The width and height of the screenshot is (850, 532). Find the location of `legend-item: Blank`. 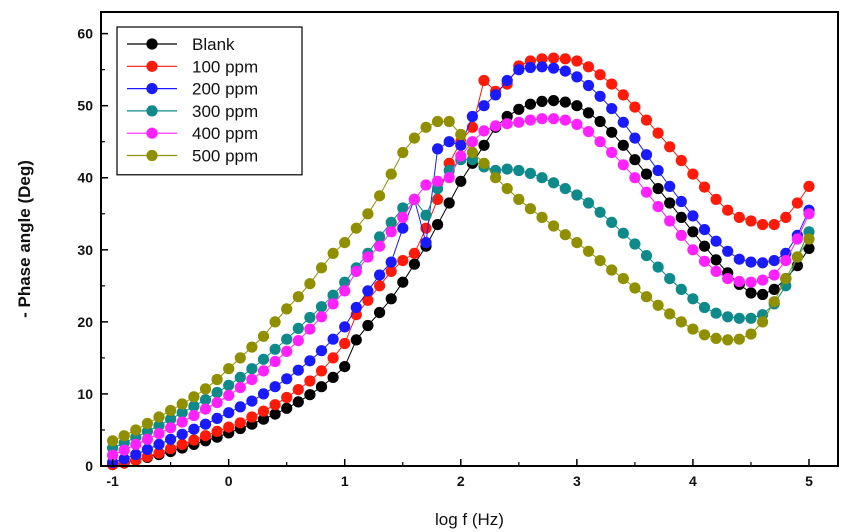

legend-item: Blank is located at coordinates (181, 44).